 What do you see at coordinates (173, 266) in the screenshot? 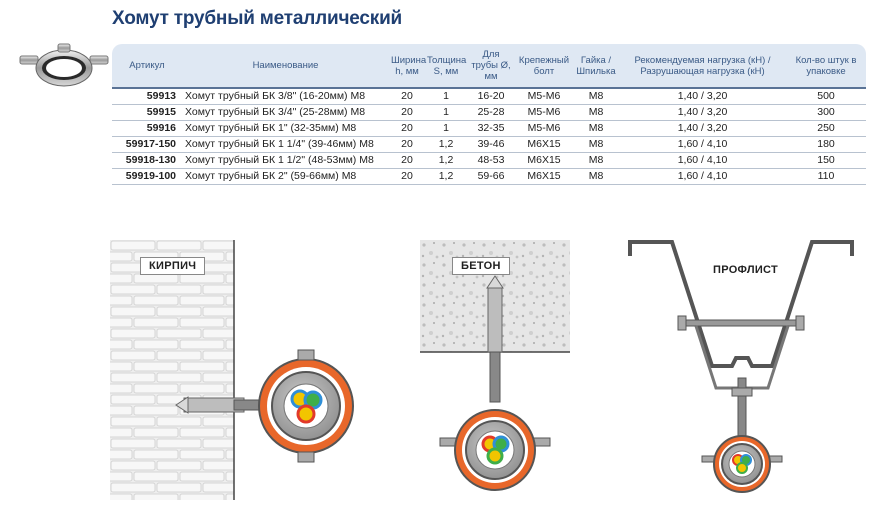
I see `label-brick: КИРПИЧ` at bounding box center [173, 266].